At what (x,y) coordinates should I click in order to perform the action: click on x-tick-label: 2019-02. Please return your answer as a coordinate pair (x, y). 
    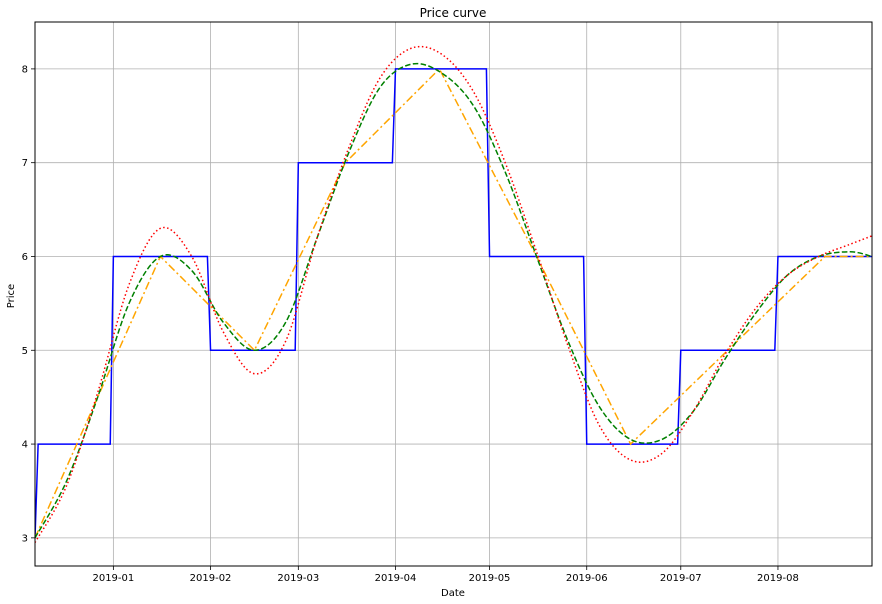
    Looking at the image, I should click on (211, 578).